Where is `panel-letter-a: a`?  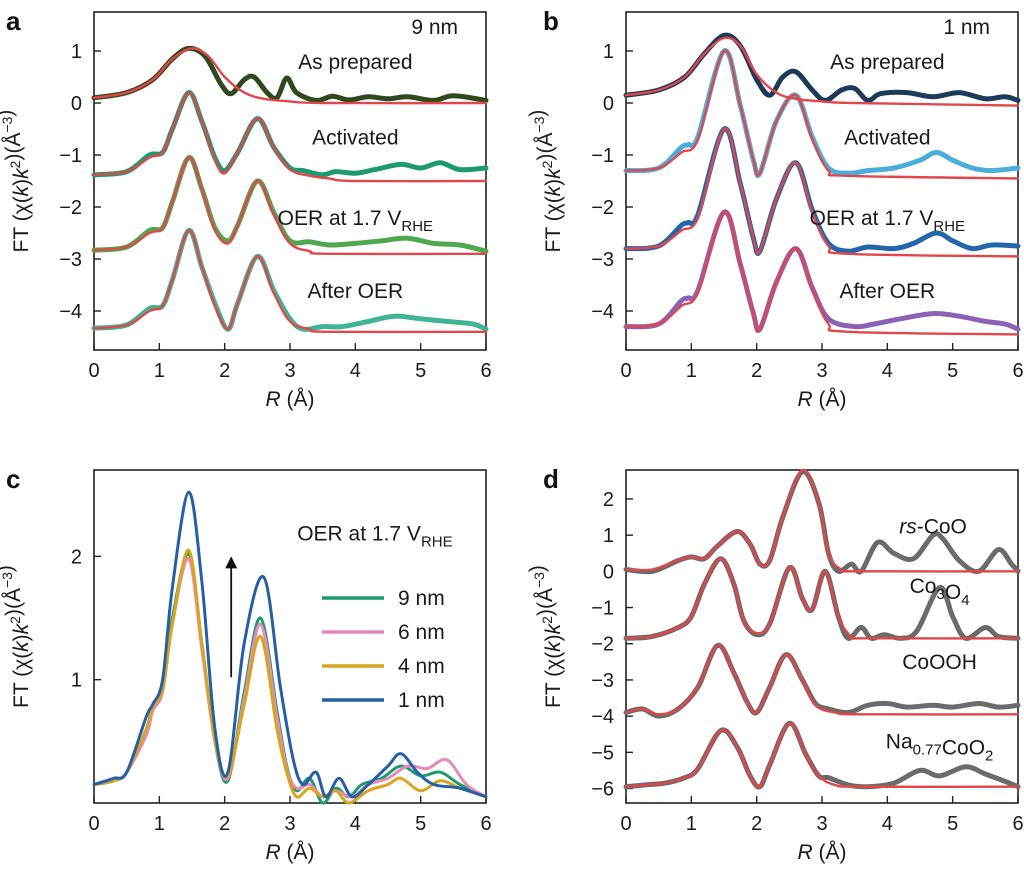 panel-letter-a: a is located at coordinates (13, 21).